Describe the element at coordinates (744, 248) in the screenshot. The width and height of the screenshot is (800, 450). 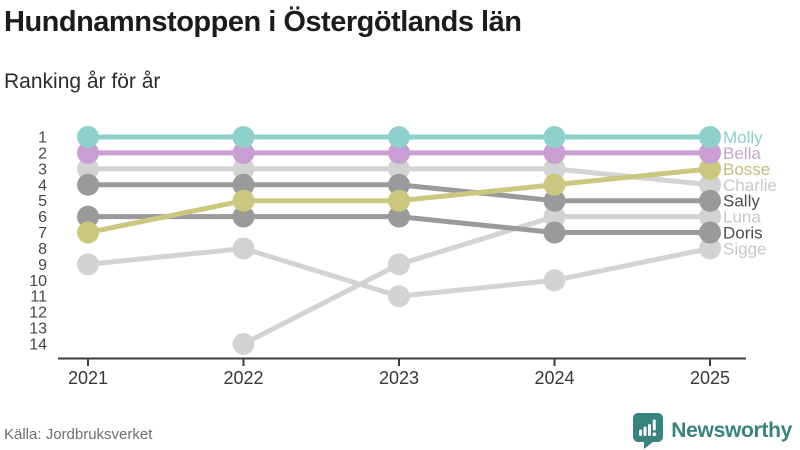
I see `series-label-sigge: Sigge` at that location.